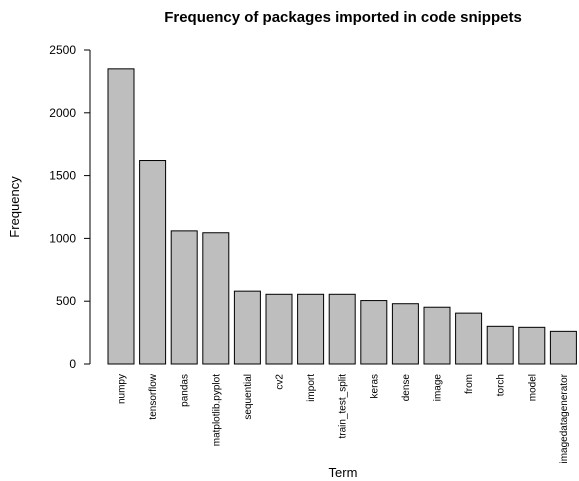 This screenshot has height=481, width=579. I want to click on x-tick-label: torch, so click(501, 385).